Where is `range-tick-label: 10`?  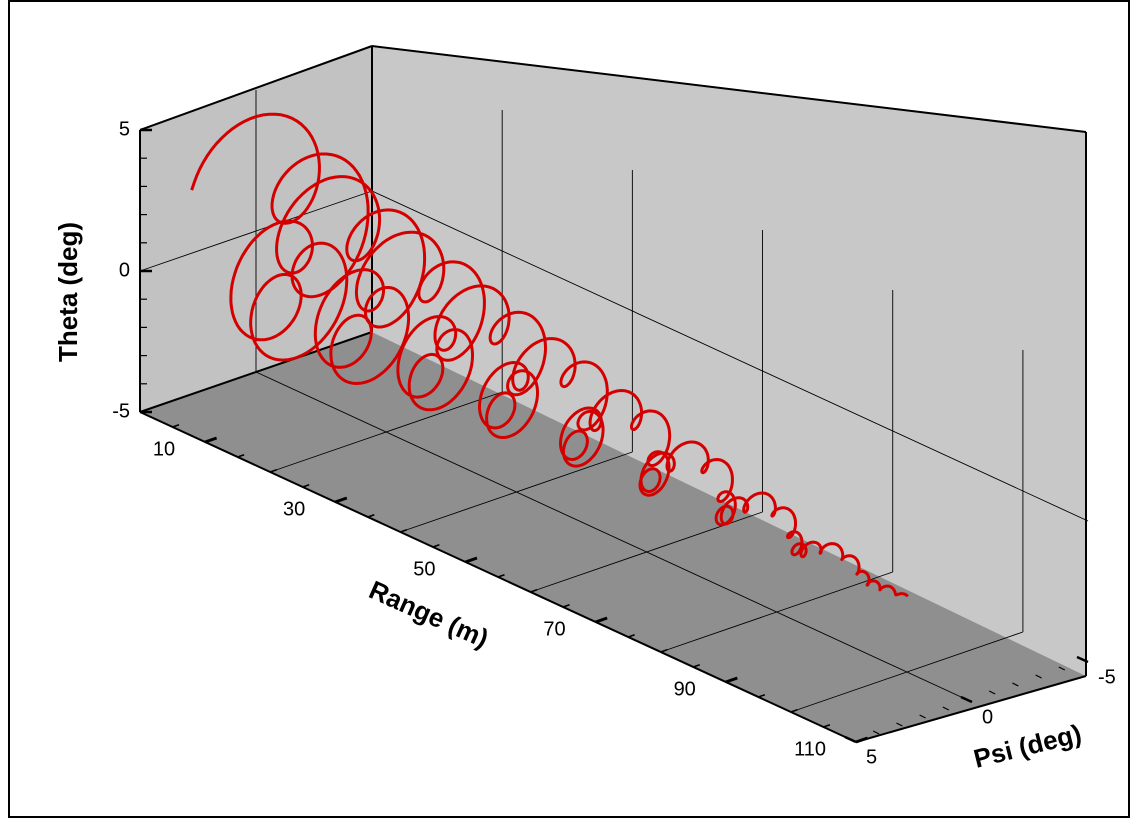 range-tick-label: 10 is located at coordinates (164, 449).